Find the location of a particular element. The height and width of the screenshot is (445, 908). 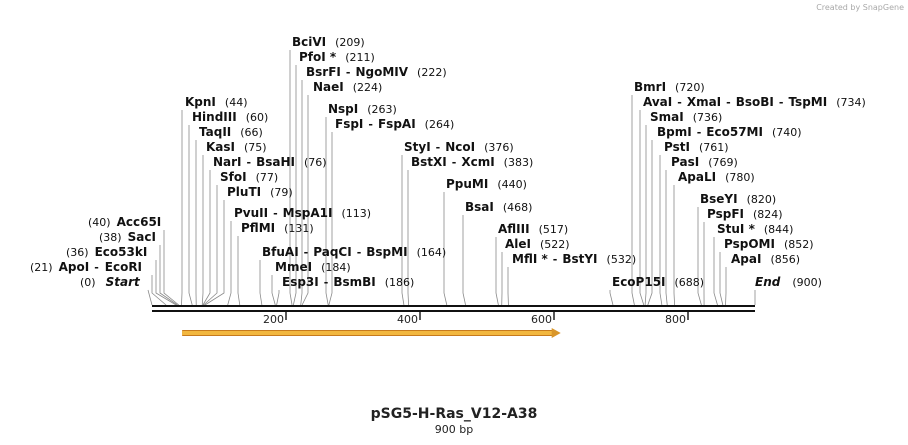

site-enzyme-name: BstXI is located at coordinates (429, 162).